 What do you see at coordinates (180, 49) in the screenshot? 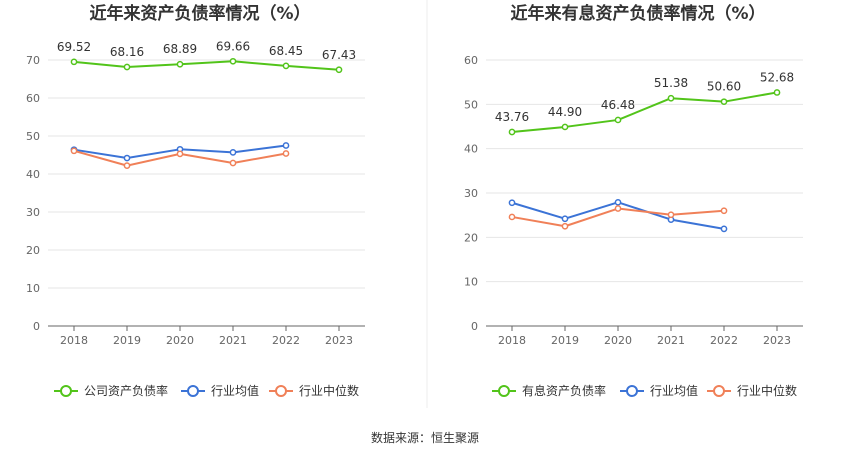
I see `data-label: 68.89` at bounding box center [180, 49].